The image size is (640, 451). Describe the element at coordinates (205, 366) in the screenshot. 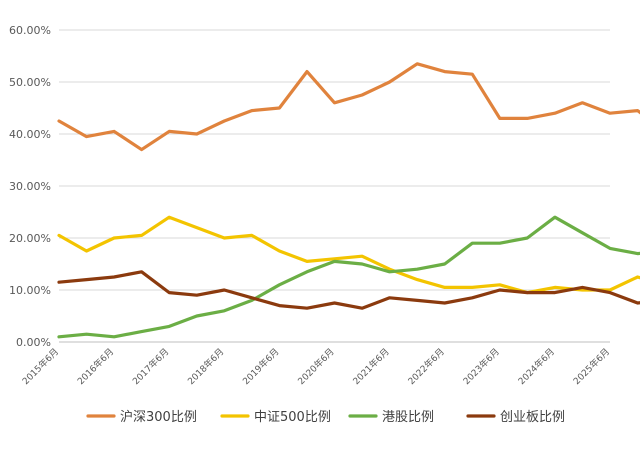

I see `x-tick-label: 2018年6月` at that location.